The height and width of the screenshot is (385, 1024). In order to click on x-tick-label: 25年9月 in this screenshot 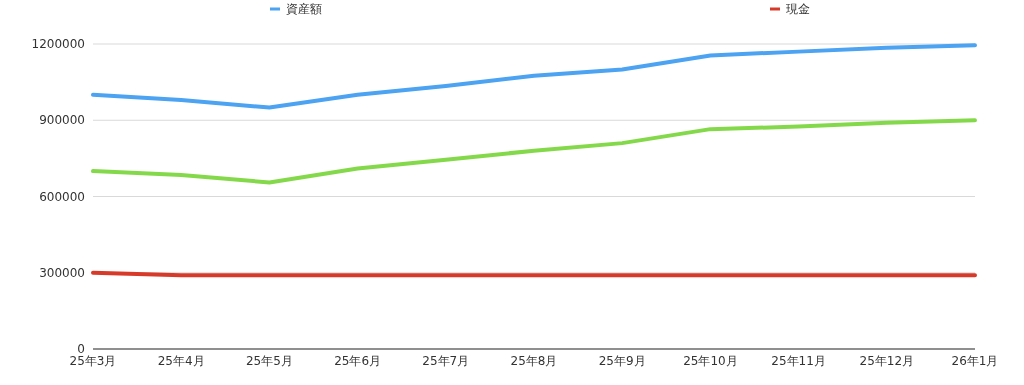, I will do `click(622, 361)`.